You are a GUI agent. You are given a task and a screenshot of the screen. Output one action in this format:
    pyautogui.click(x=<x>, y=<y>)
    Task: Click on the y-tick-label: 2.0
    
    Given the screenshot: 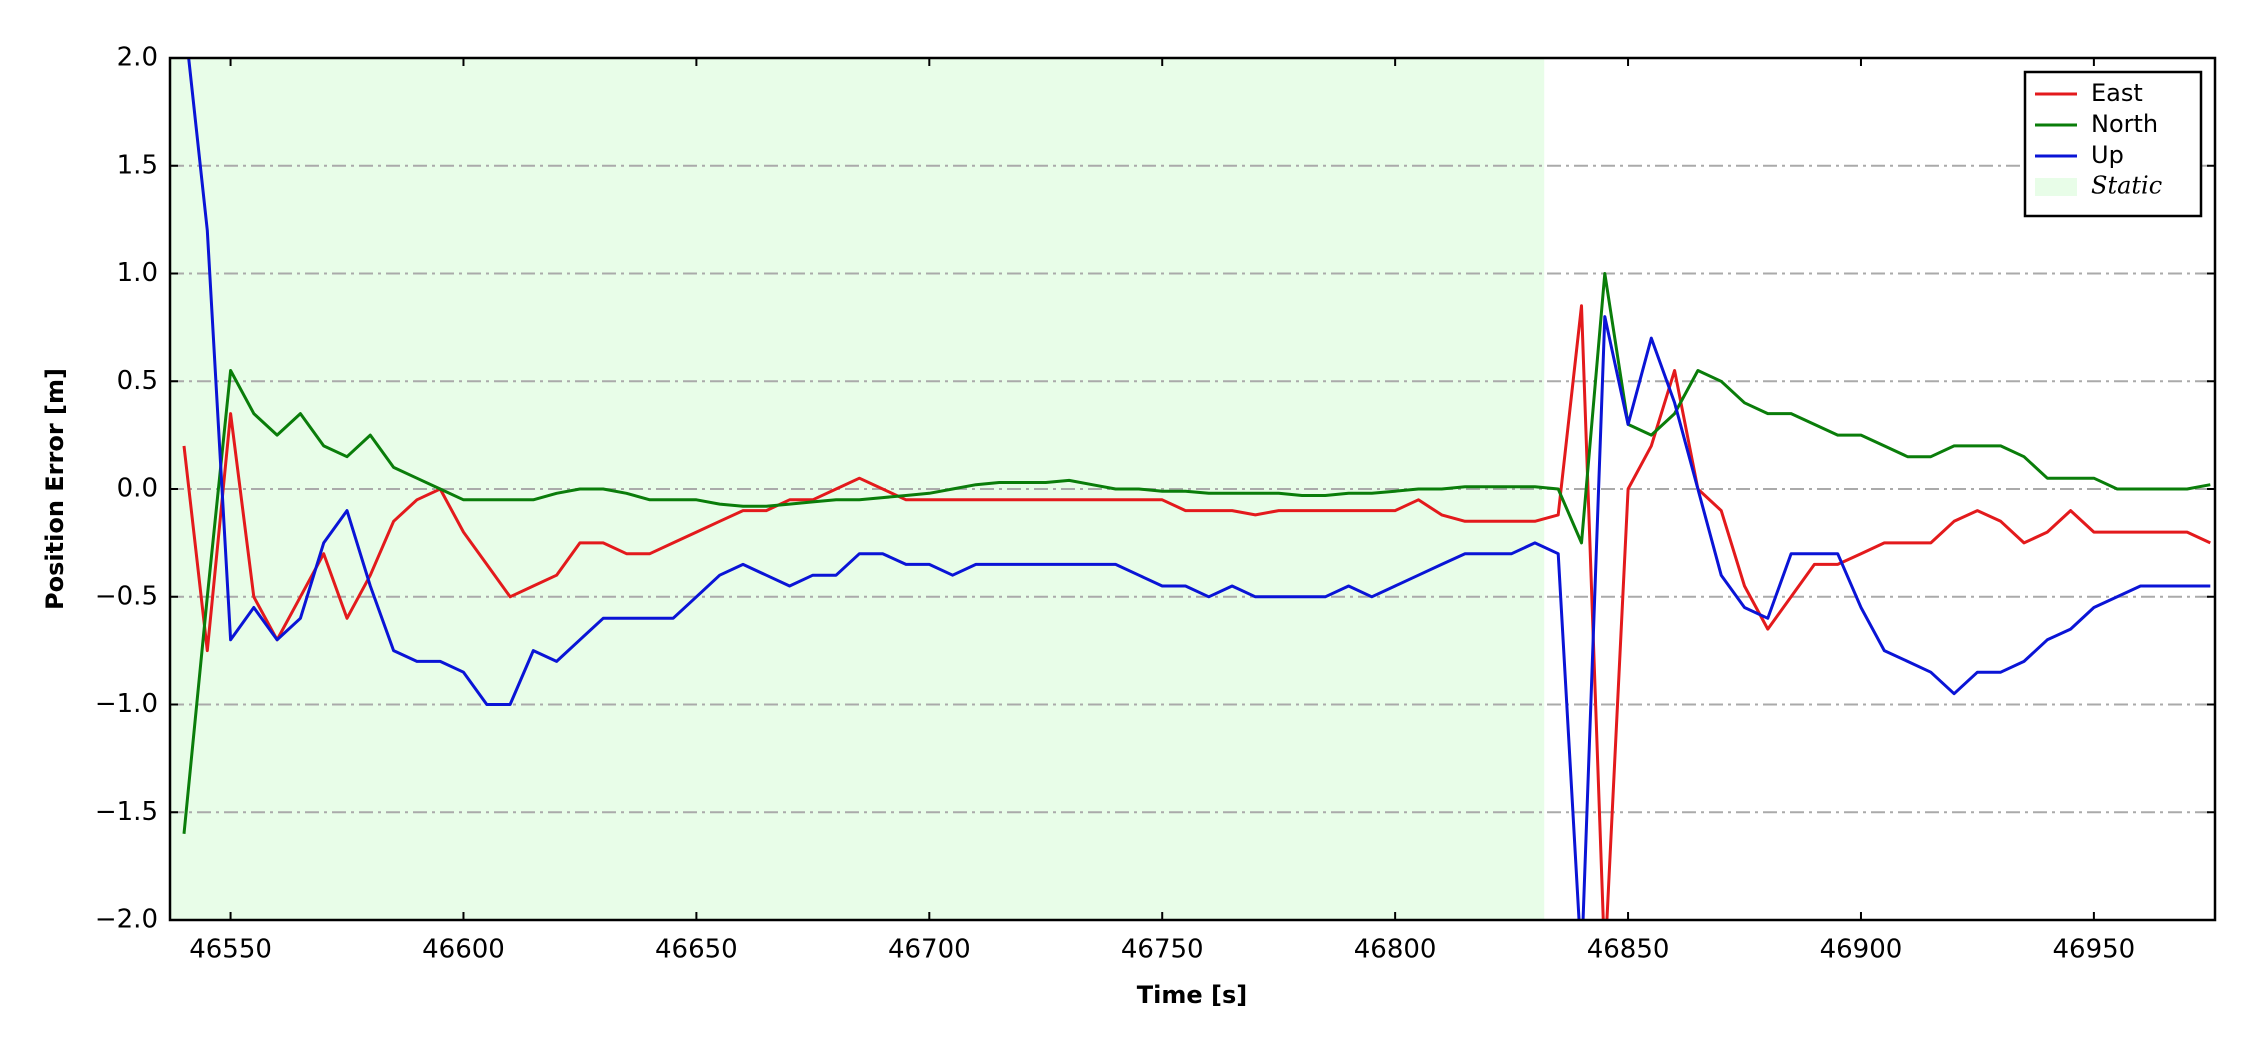 What is the action you would take?
    pyautogui.click(x=137, y=58)
    